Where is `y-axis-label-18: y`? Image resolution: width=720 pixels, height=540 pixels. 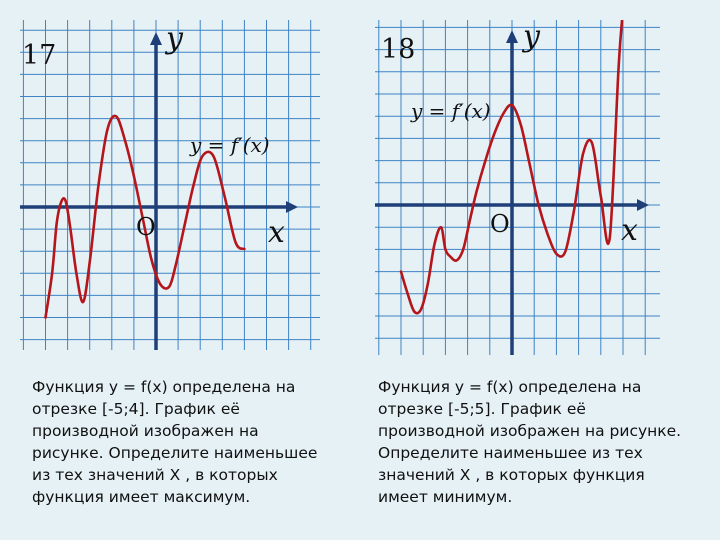
y-axis-label-18: y is located at coordinates (531, 37).